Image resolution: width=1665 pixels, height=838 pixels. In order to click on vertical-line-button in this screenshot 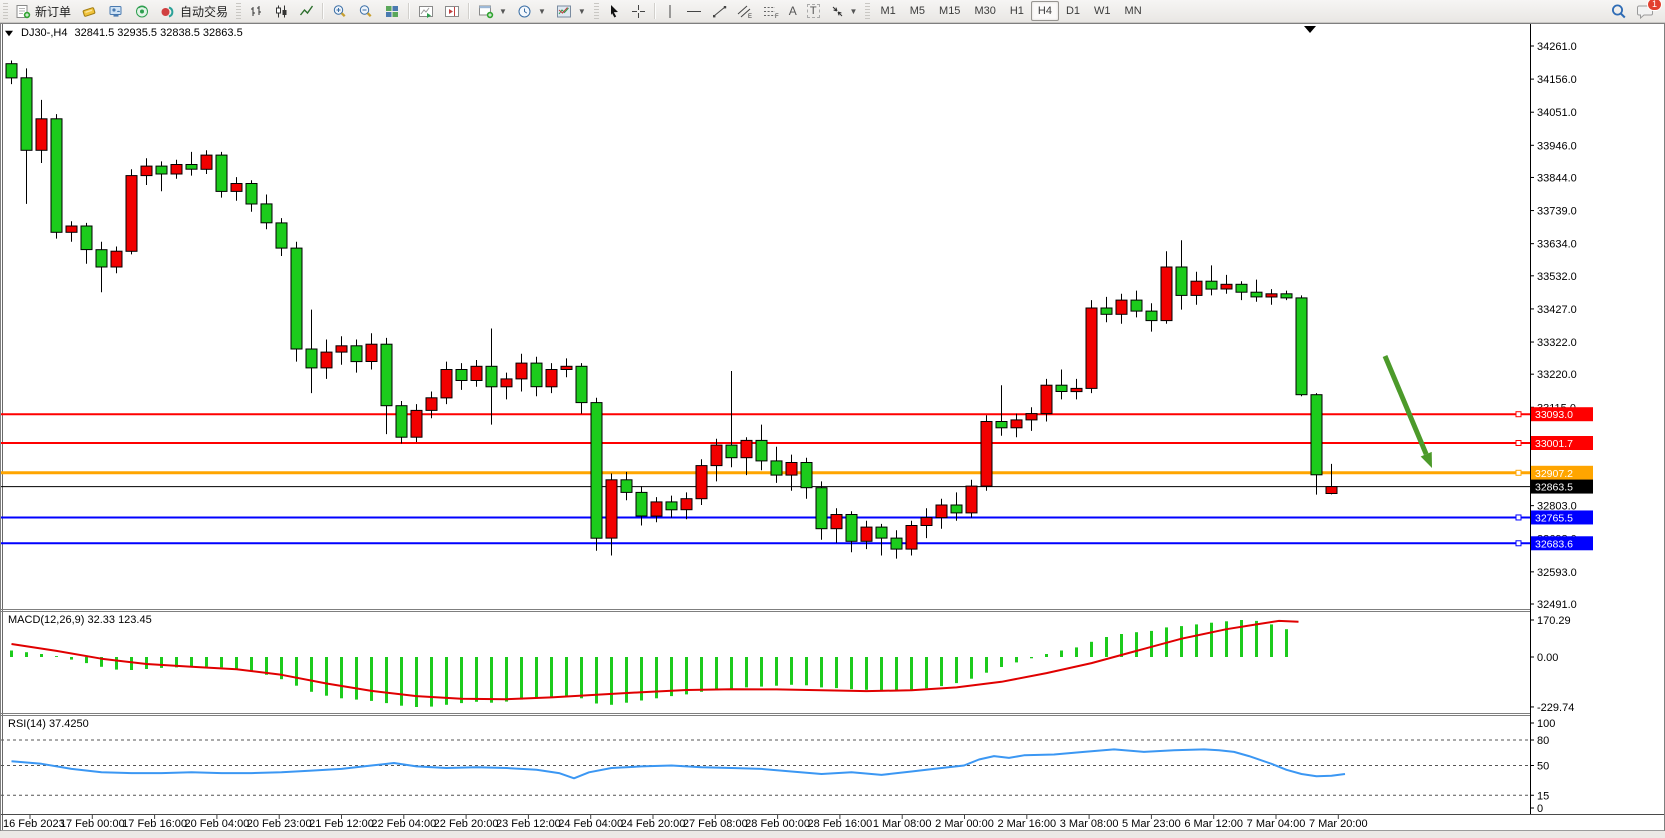, I will do `click(670, 11)`.